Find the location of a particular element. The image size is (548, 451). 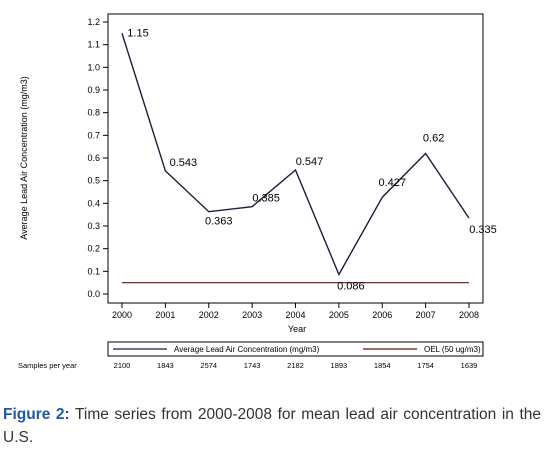

y-tick-label: 0.4 is located at coordinates (93, 203).